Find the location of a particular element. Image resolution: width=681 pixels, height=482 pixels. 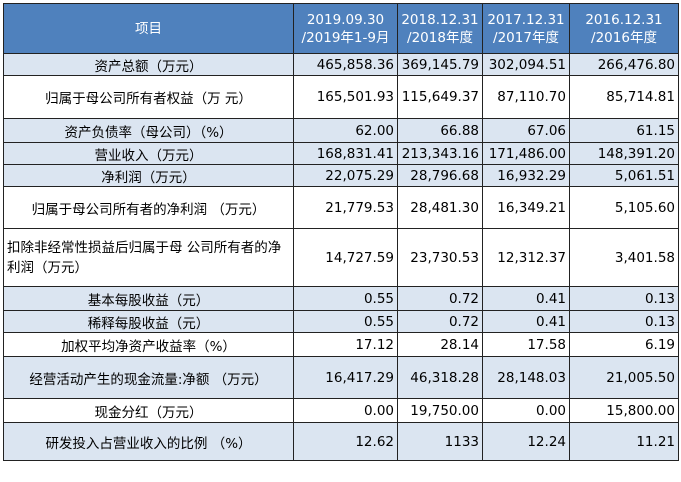

header-period-2019-range: /2019年1-9月 is located at coordinates (345, 37).